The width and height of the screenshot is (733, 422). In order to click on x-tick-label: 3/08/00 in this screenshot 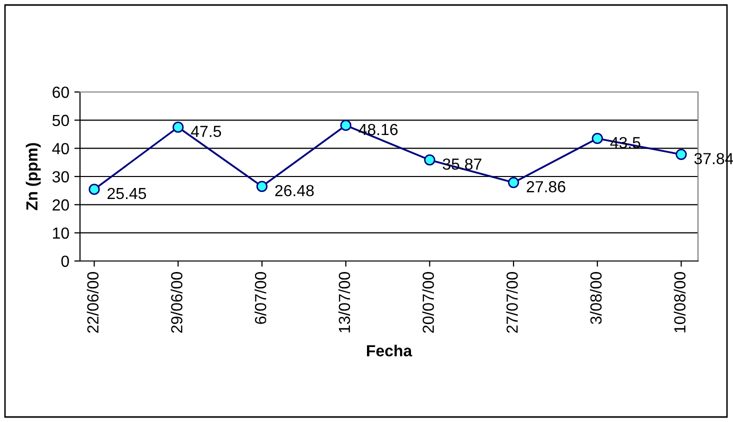, I will do `click(596, 298)`.